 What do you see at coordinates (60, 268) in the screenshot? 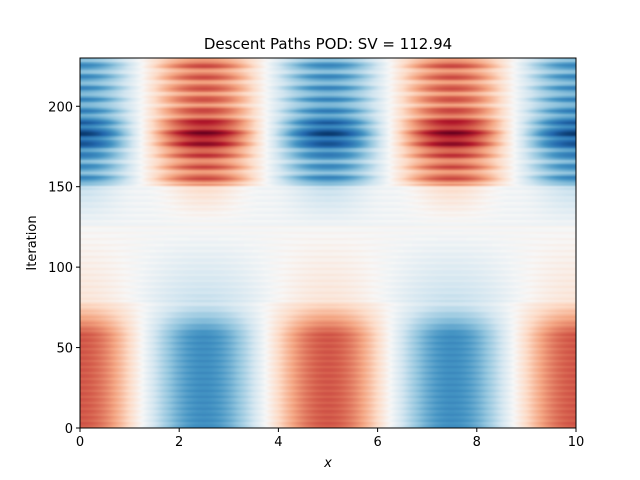
I see `y-tick-label: 100` at bounding box center [60, 268].